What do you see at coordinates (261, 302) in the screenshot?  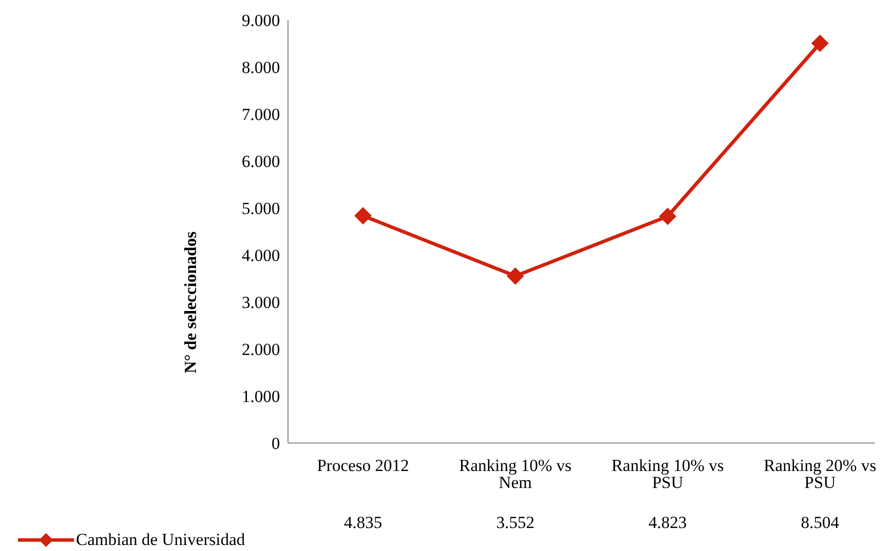 I see `y-tick-label: 3.000` at bounding box center [261, 302].